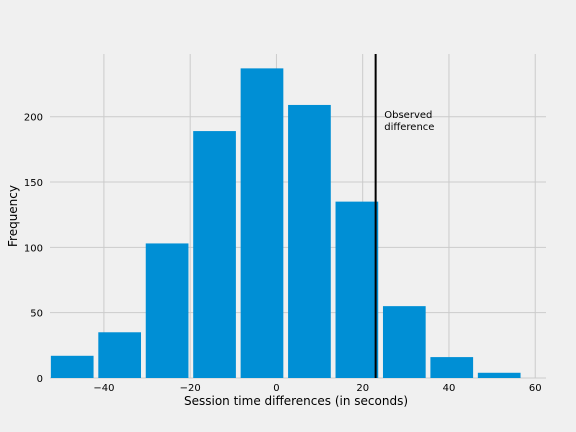  Describe the element at coordinates (409, 127) in the screenshot. I see `annotation-label: difference` at that location.